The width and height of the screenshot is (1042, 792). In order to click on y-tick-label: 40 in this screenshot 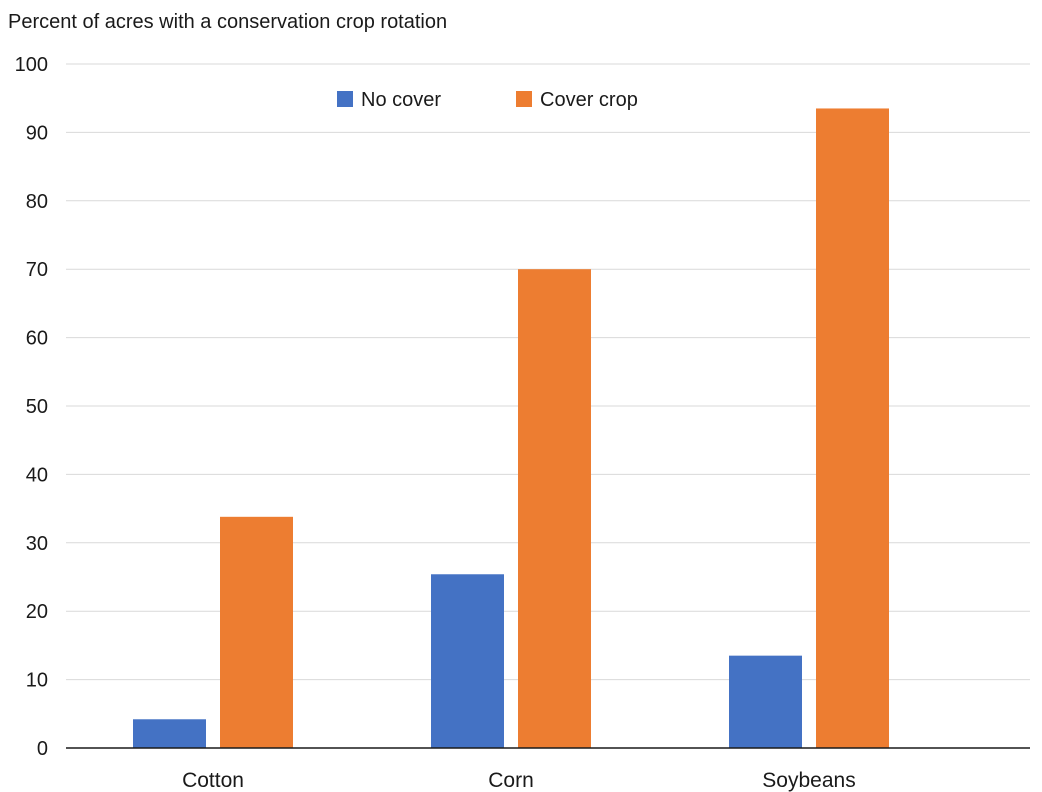, I will do `click(37, 475)`.